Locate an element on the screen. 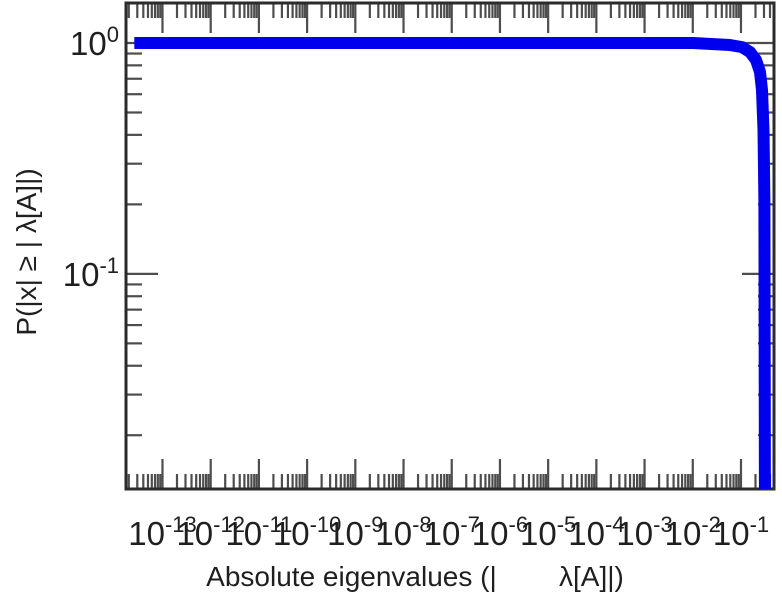  x-tick-label: 10⁻⁷ is located at coordinates (452, 532).